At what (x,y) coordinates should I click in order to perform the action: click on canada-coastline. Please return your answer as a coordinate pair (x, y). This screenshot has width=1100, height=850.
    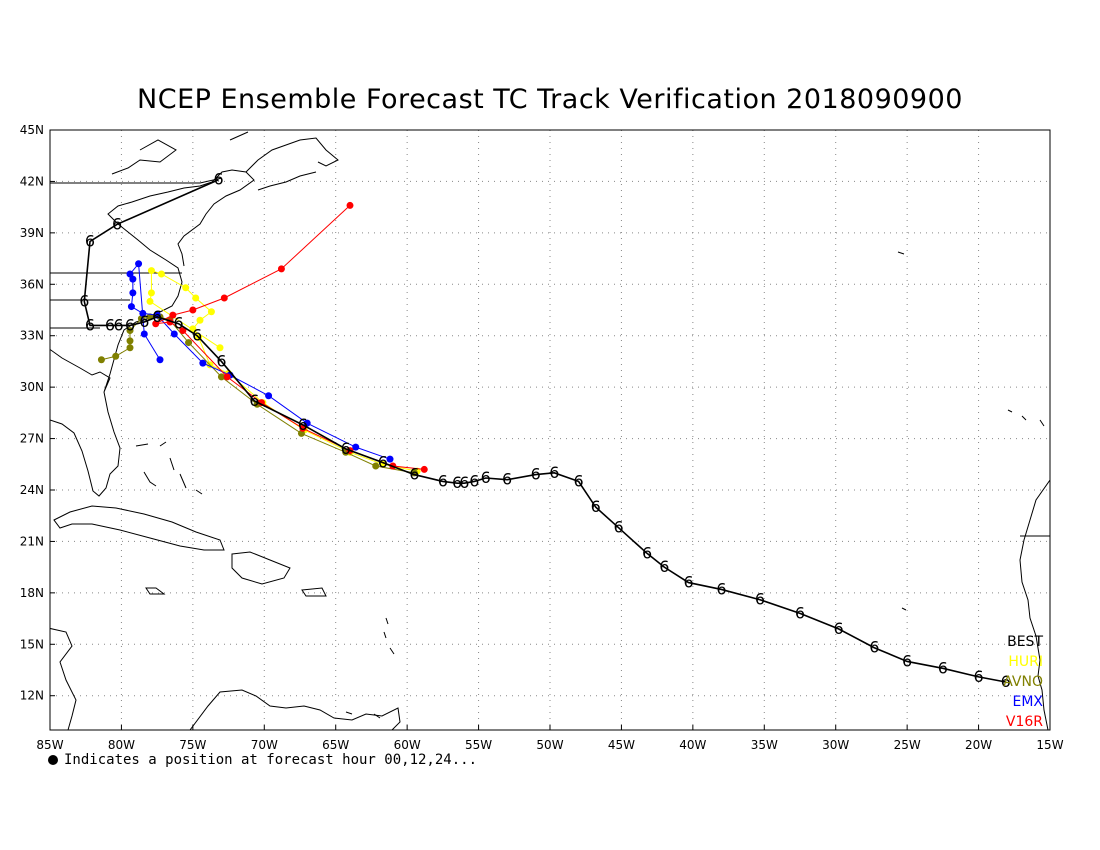
    Looking at the image, I should click on (225, 161).